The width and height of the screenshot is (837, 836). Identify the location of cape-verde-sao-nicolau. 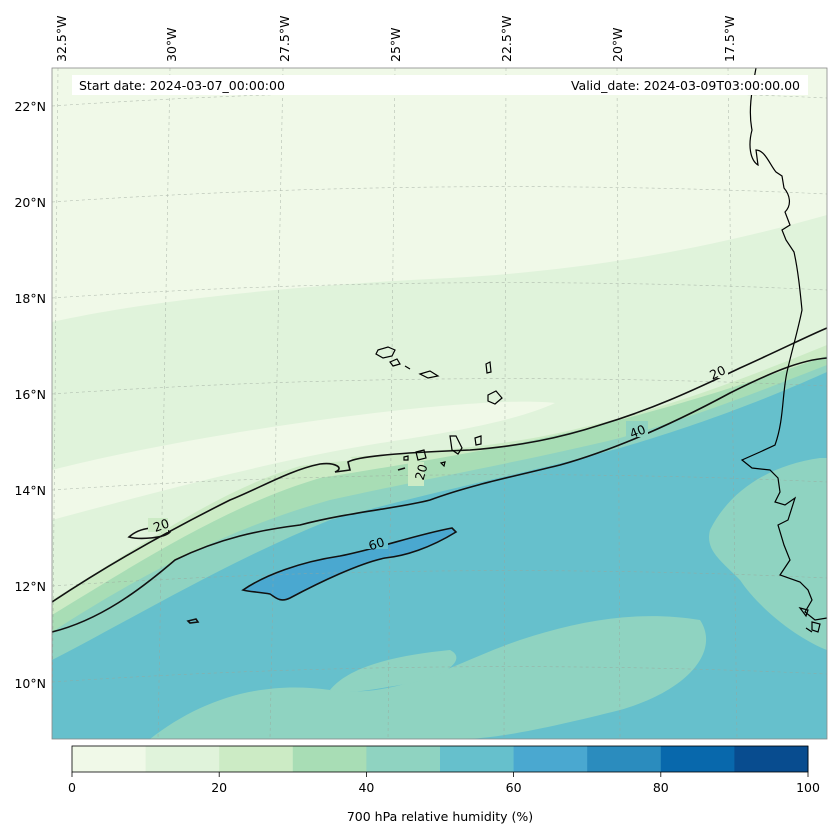
(429, 374).